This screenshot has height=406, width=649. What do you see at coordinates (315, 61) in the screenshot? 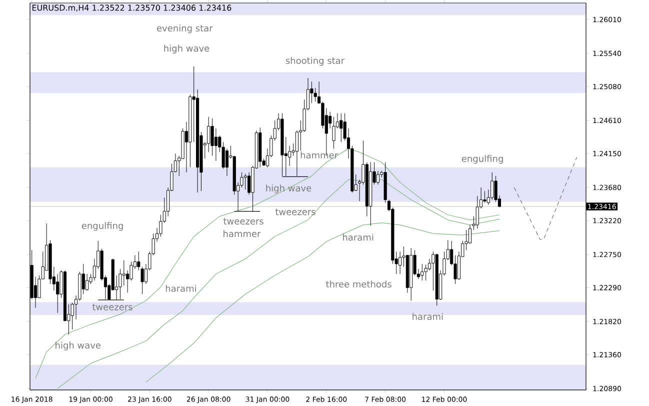
I see `annotation: shooting star` at bounding box center [315, 61].